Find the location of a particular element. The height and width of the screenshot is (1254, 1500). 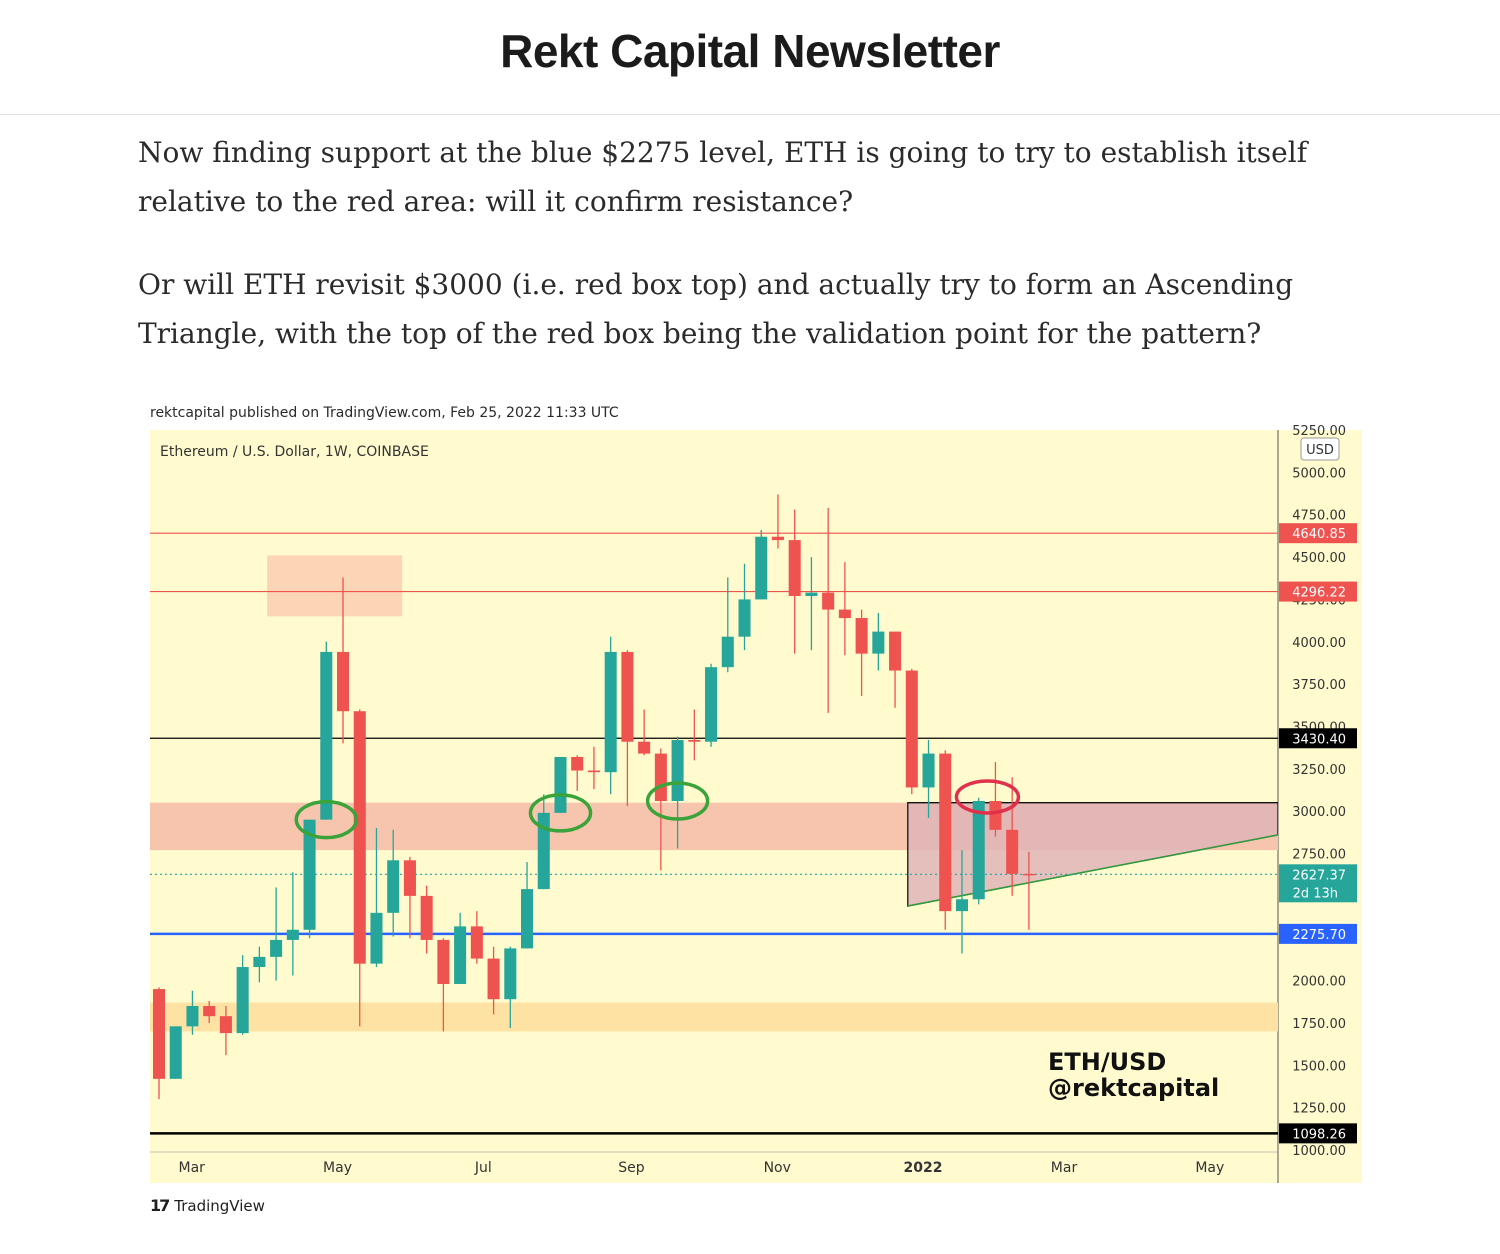

y-tick-label-15: 4750.00 is located at coordinates (1319, 516).